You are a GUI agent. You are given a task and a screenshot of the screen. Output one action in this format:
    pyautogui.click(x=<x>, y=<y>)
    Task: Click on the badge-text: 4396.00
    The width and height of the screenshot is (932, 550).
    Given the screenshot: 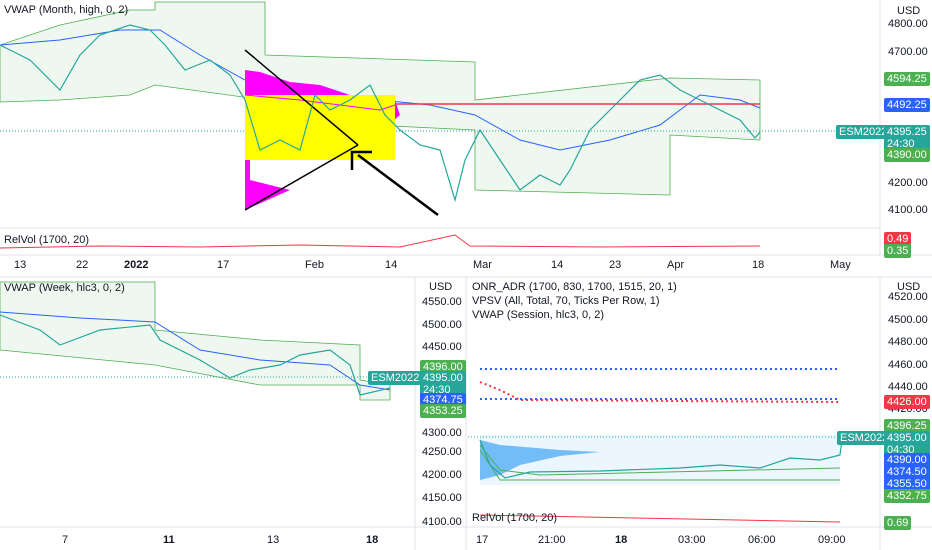 What is the action you would take?
    pyautogui.click(x=443, y=367)
    